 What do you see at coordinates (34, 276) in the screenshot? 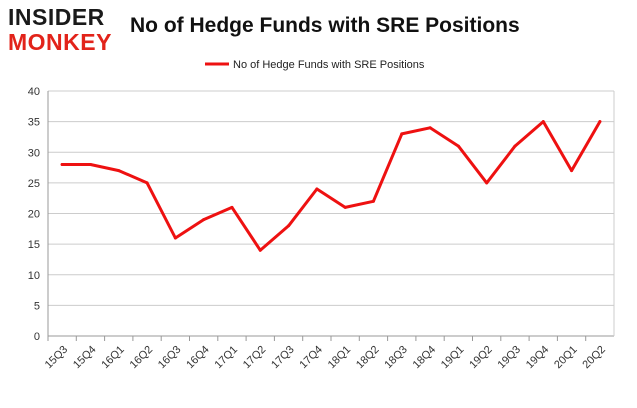
I see `y-tick-label: 10` at bounding box center [34, 276].